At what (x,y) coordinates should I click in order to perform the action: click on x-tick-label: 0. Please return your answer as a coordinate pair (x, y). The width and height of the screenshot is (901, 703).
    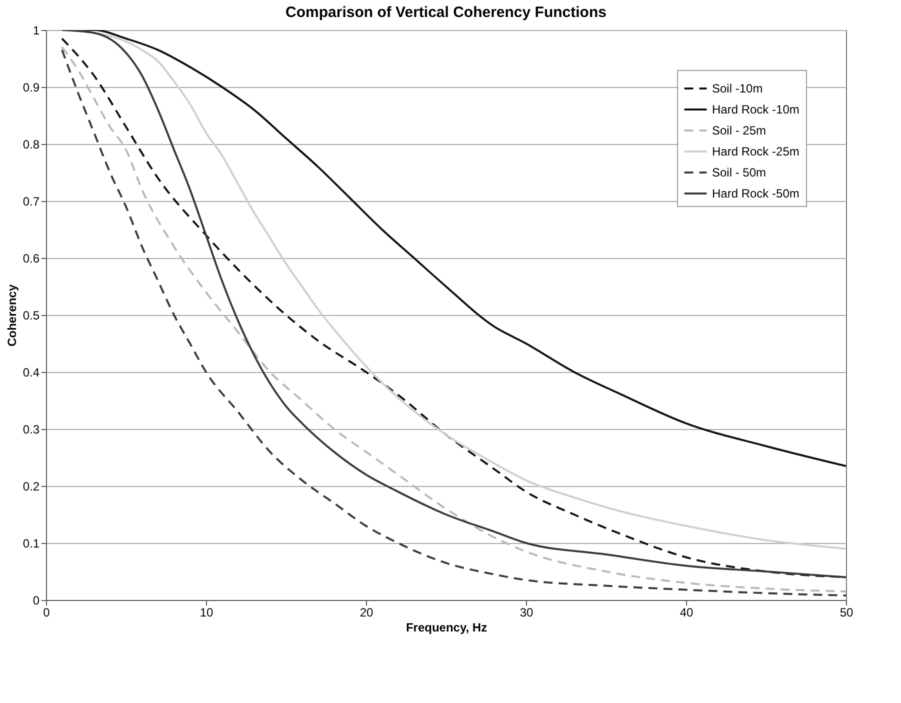
    Looking at the image, I should click on (46, 613).